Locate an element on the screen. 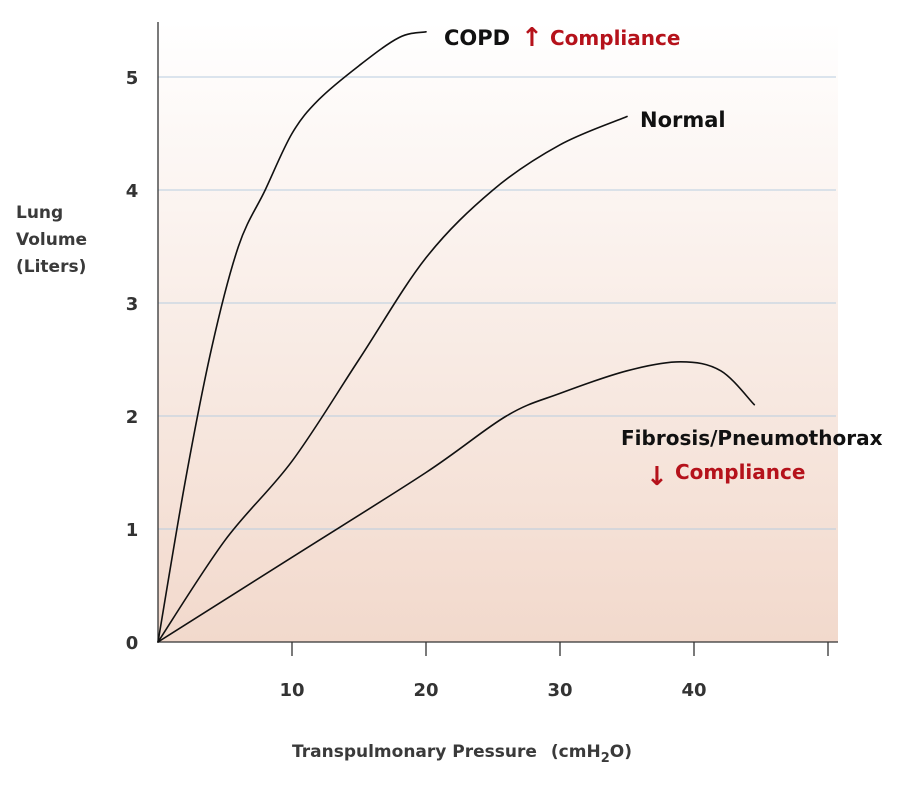  x-tick-label: 20 is located at coordinates (425, 690).